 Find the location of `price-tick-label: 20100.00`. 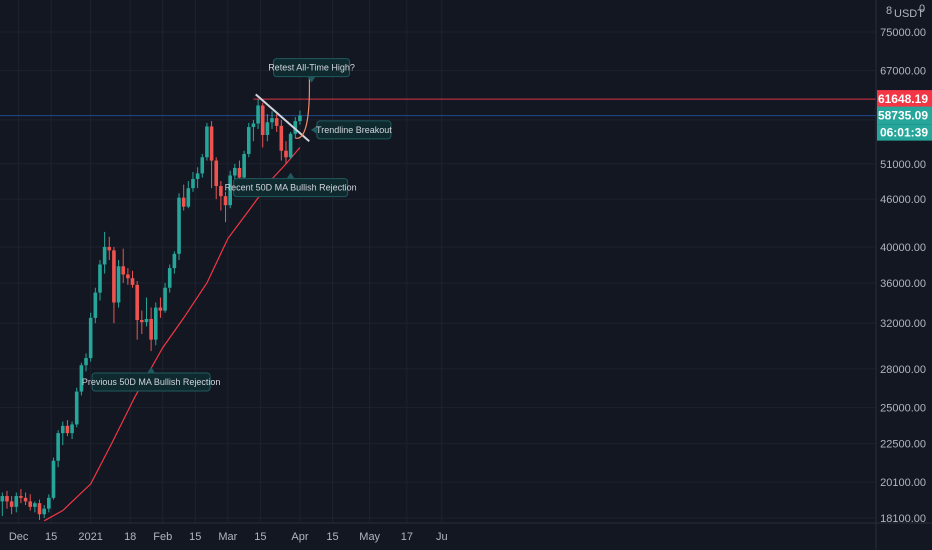

price-tick-label: 20100.00 is located at coordinates (903, 483).